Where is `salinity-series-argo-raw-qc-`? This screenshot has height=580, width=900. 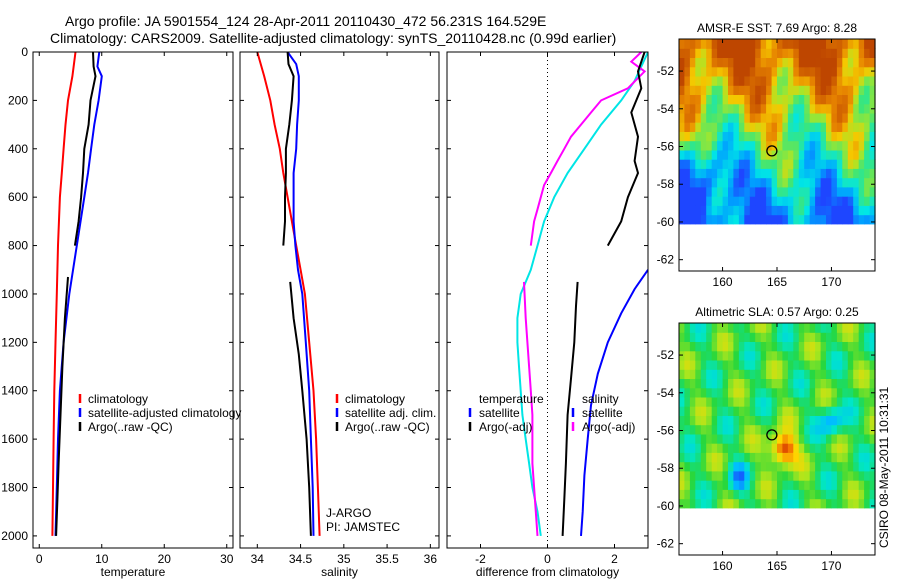
salinity-series-argo-raw-qc- is located at coordinates (288, 149).